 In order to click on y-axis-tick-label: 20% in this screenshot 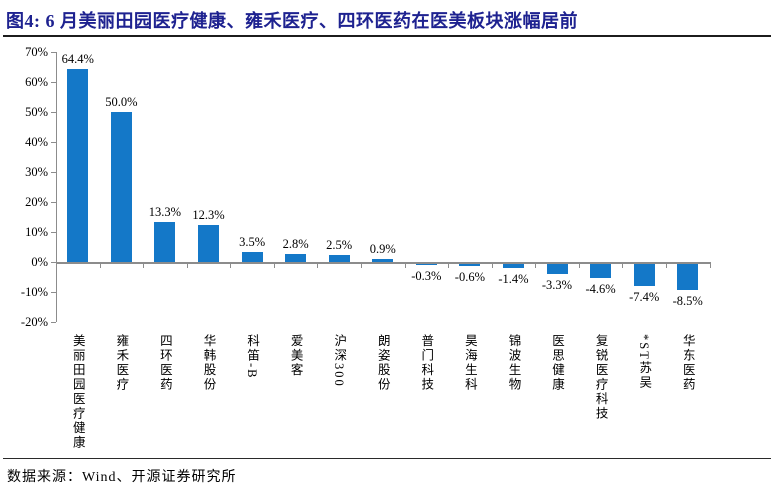, I will do `click(36, 202)`.